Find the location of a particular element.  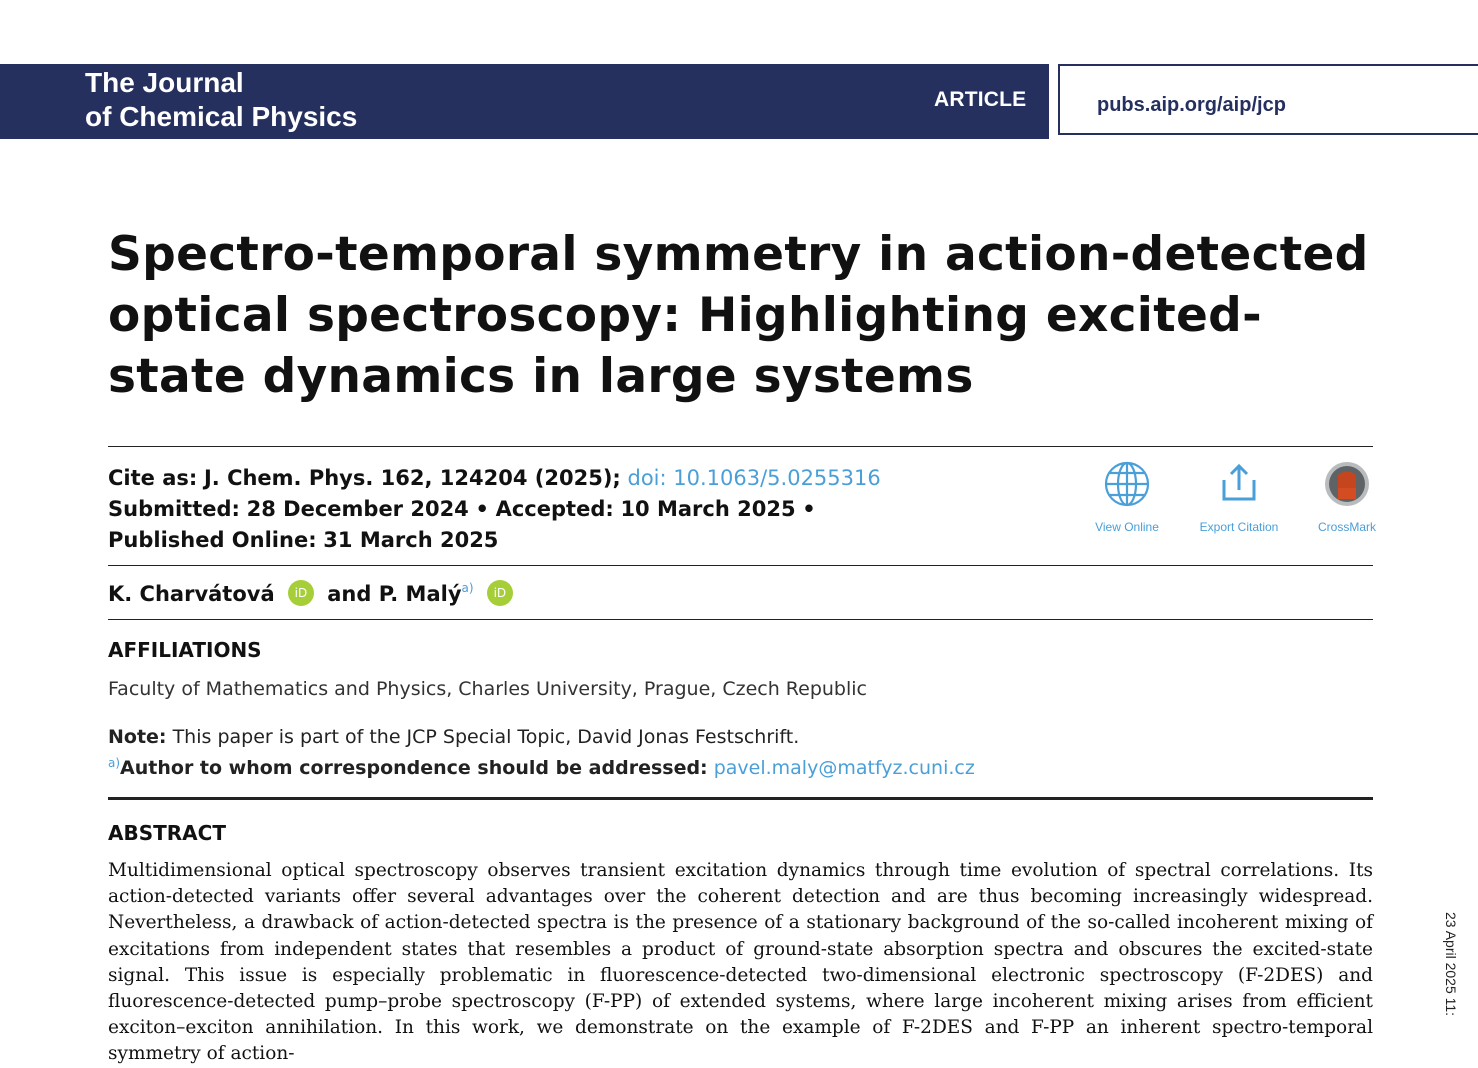

author-list: K. Charvátová iD and P. Malýa) iD is located at coordinates (313, 593).